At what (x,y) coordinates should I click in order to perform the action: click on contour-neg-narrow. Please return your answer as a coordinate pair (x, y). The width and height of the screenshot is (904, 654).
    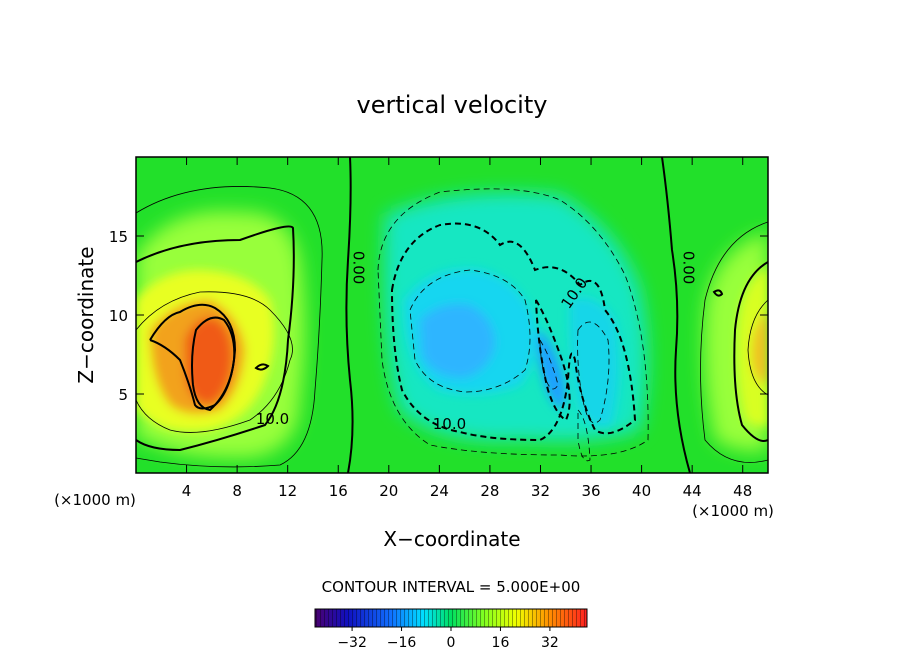
    Looking at the image, I should click on (553, 360).